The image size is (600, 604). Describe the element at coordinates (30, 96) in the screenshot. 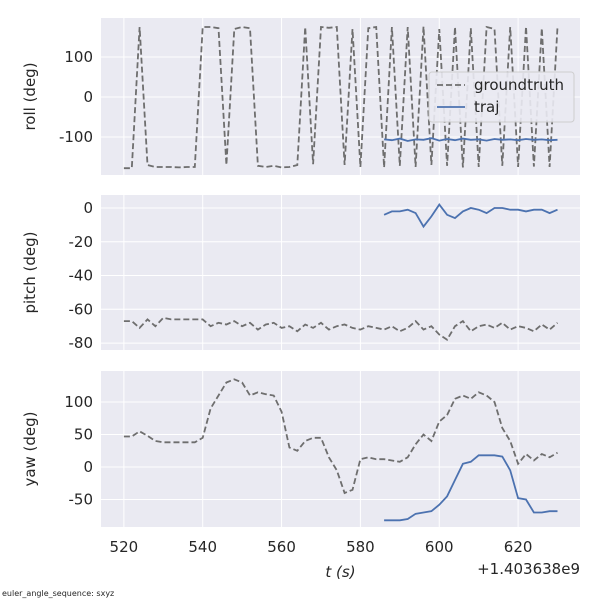

I see `y-axis-label: roll (deg)` at that location.